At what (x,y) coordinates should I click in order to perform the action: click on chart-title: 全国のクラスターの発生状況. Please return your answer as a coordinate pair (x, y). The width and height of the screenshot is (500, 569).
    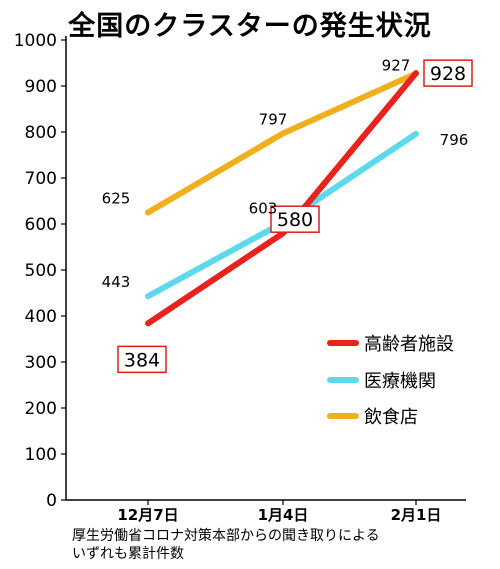
    Looking at the image, I should click on (250, 26).